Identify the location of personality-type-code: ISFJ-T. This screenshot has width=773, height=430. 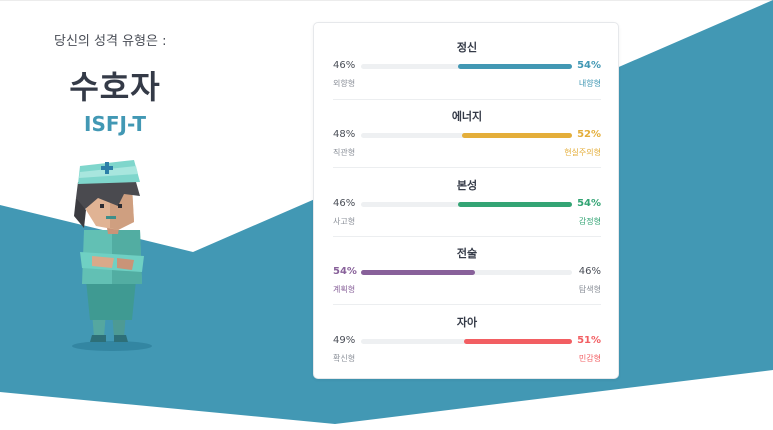
(115, 124).